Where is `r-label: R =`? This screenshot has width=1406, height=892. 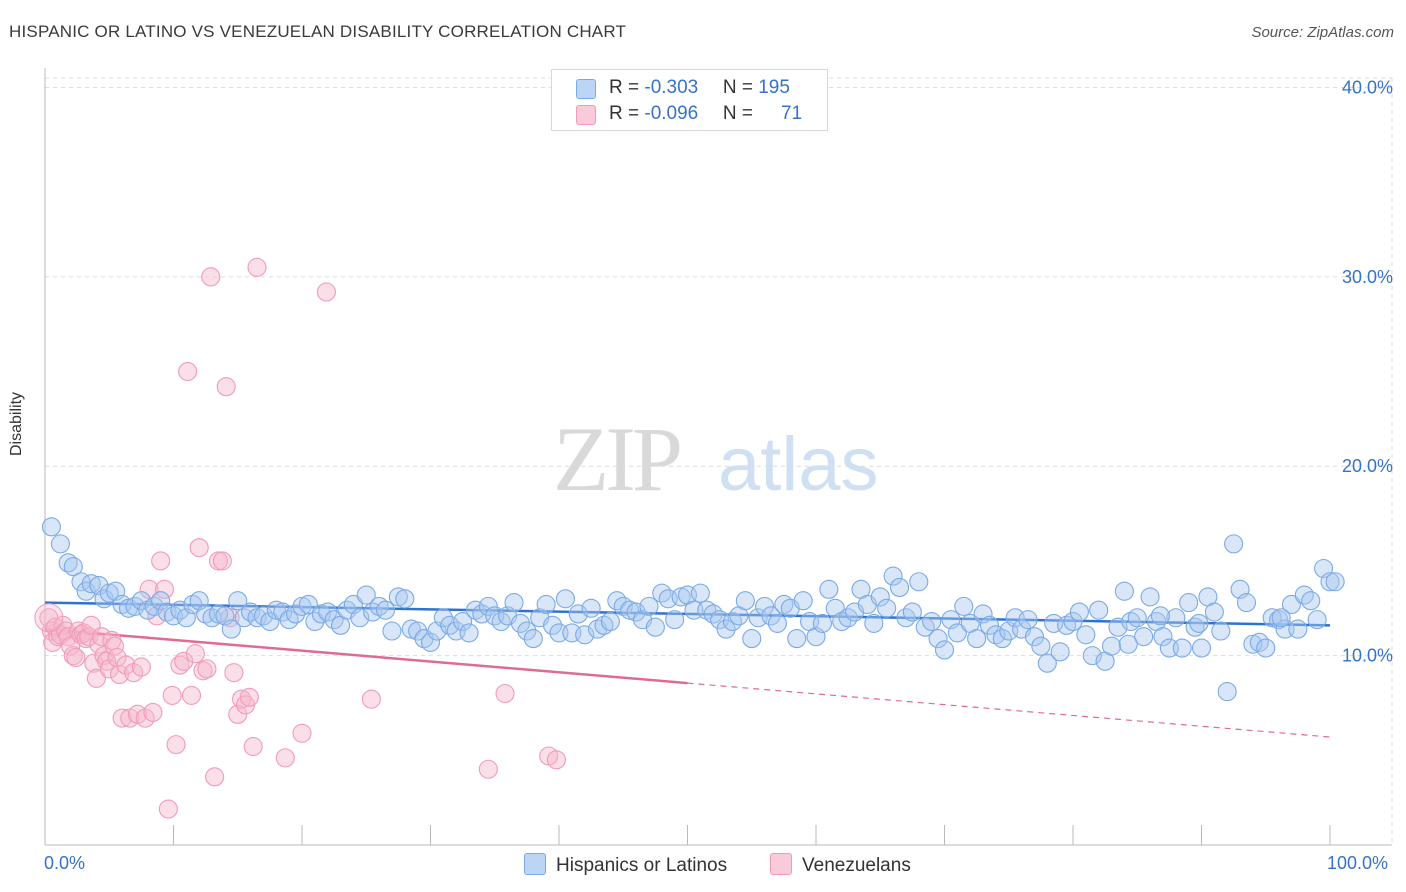 r-label: R = is located at coordinates (627, 87).